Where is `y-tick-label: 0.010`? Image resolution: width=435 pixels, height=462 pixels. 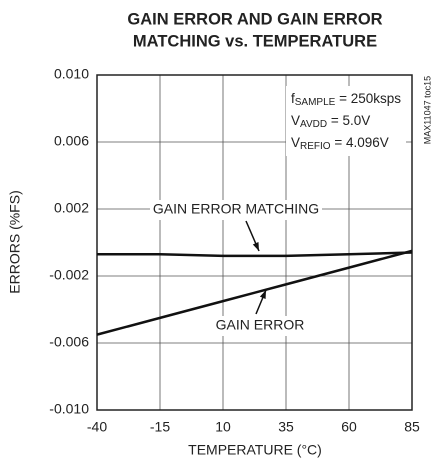 y-tick-label: 0.010 is located at coordinates (71, 74).